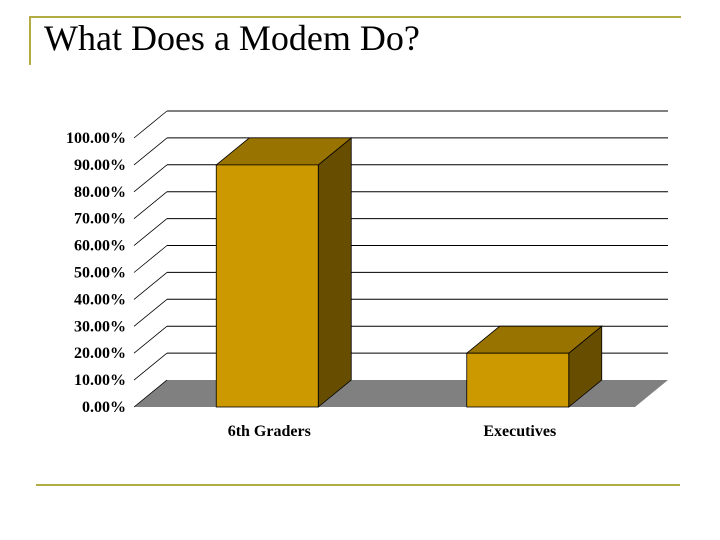 This screenshot has width=720, height=540. I want to click on y-tick-label: 100.00%, so click(96, 138).